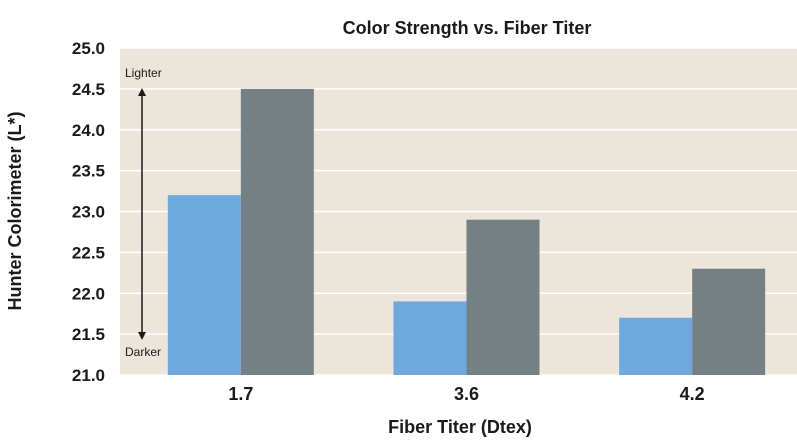 This screenshot has height=443, width=797. Describe the element at coordinates (467, 28) in the screenshot. I see `chart-title: Color Strength vs. Fiber Titer` at that location.